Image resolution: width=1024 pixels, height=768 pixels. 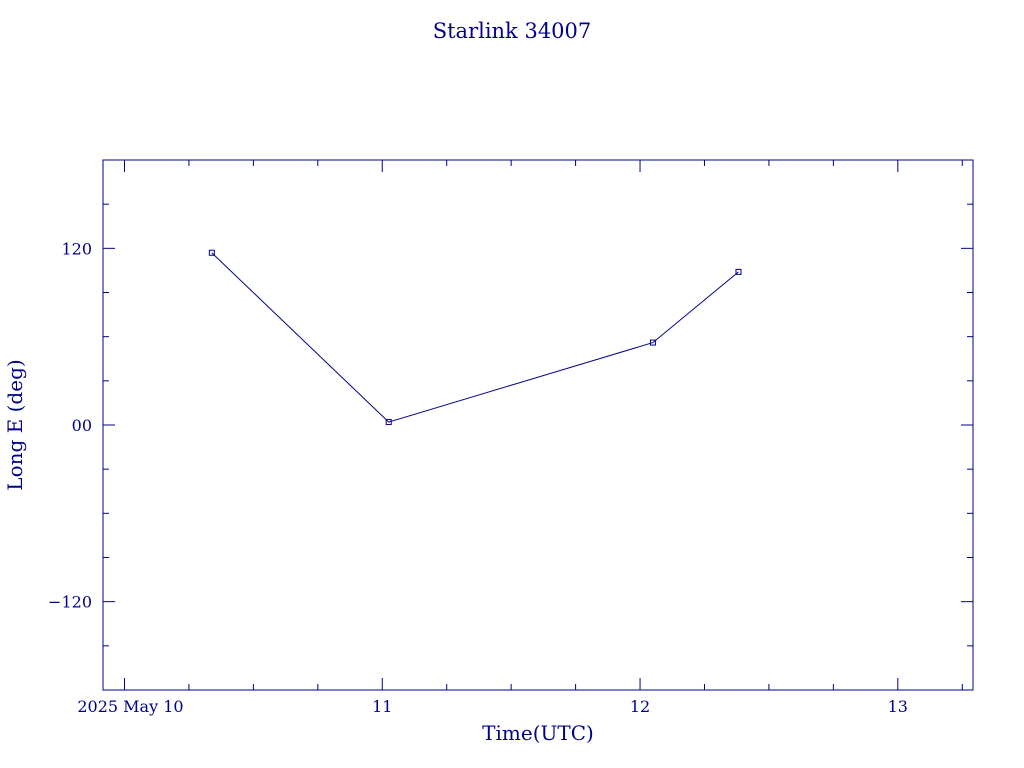 What do you see at coordinates (82, 425) in the screenshot?
I see `y-tick-label: 00` at bounding box center [82, 425].